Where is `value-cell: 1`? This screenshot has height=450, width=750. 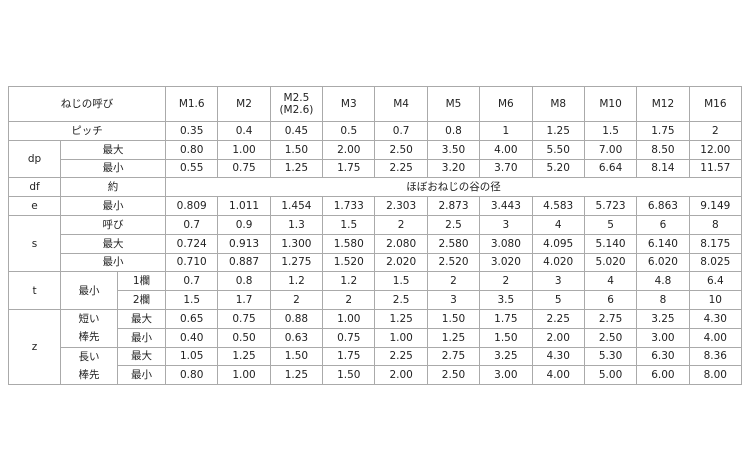
value-cell: 1 is located at coordinates (506, 131).